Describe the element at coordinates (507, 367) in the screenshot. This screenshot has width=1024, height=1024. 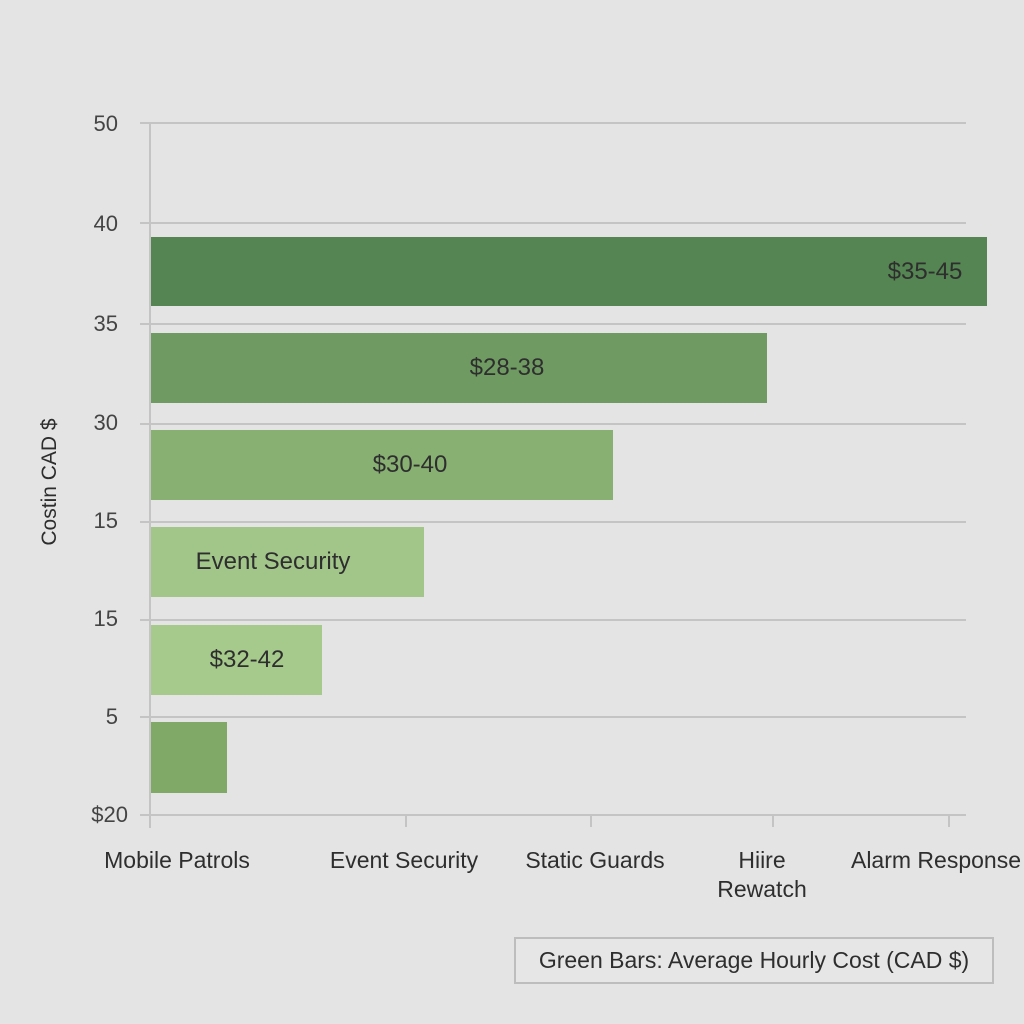
I see `bar-value-label: $28-38` at that location.